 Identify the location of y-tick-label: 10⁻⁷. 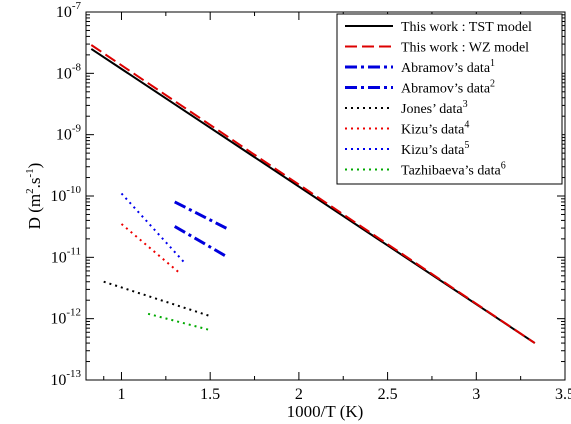
(69, 10).